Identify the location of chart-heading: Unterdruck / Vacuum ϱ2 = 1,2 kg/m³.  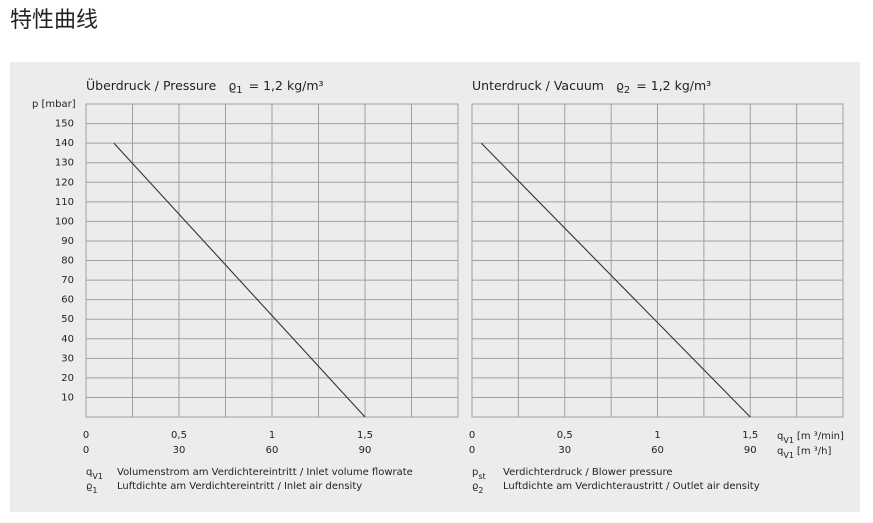
(591, 87).